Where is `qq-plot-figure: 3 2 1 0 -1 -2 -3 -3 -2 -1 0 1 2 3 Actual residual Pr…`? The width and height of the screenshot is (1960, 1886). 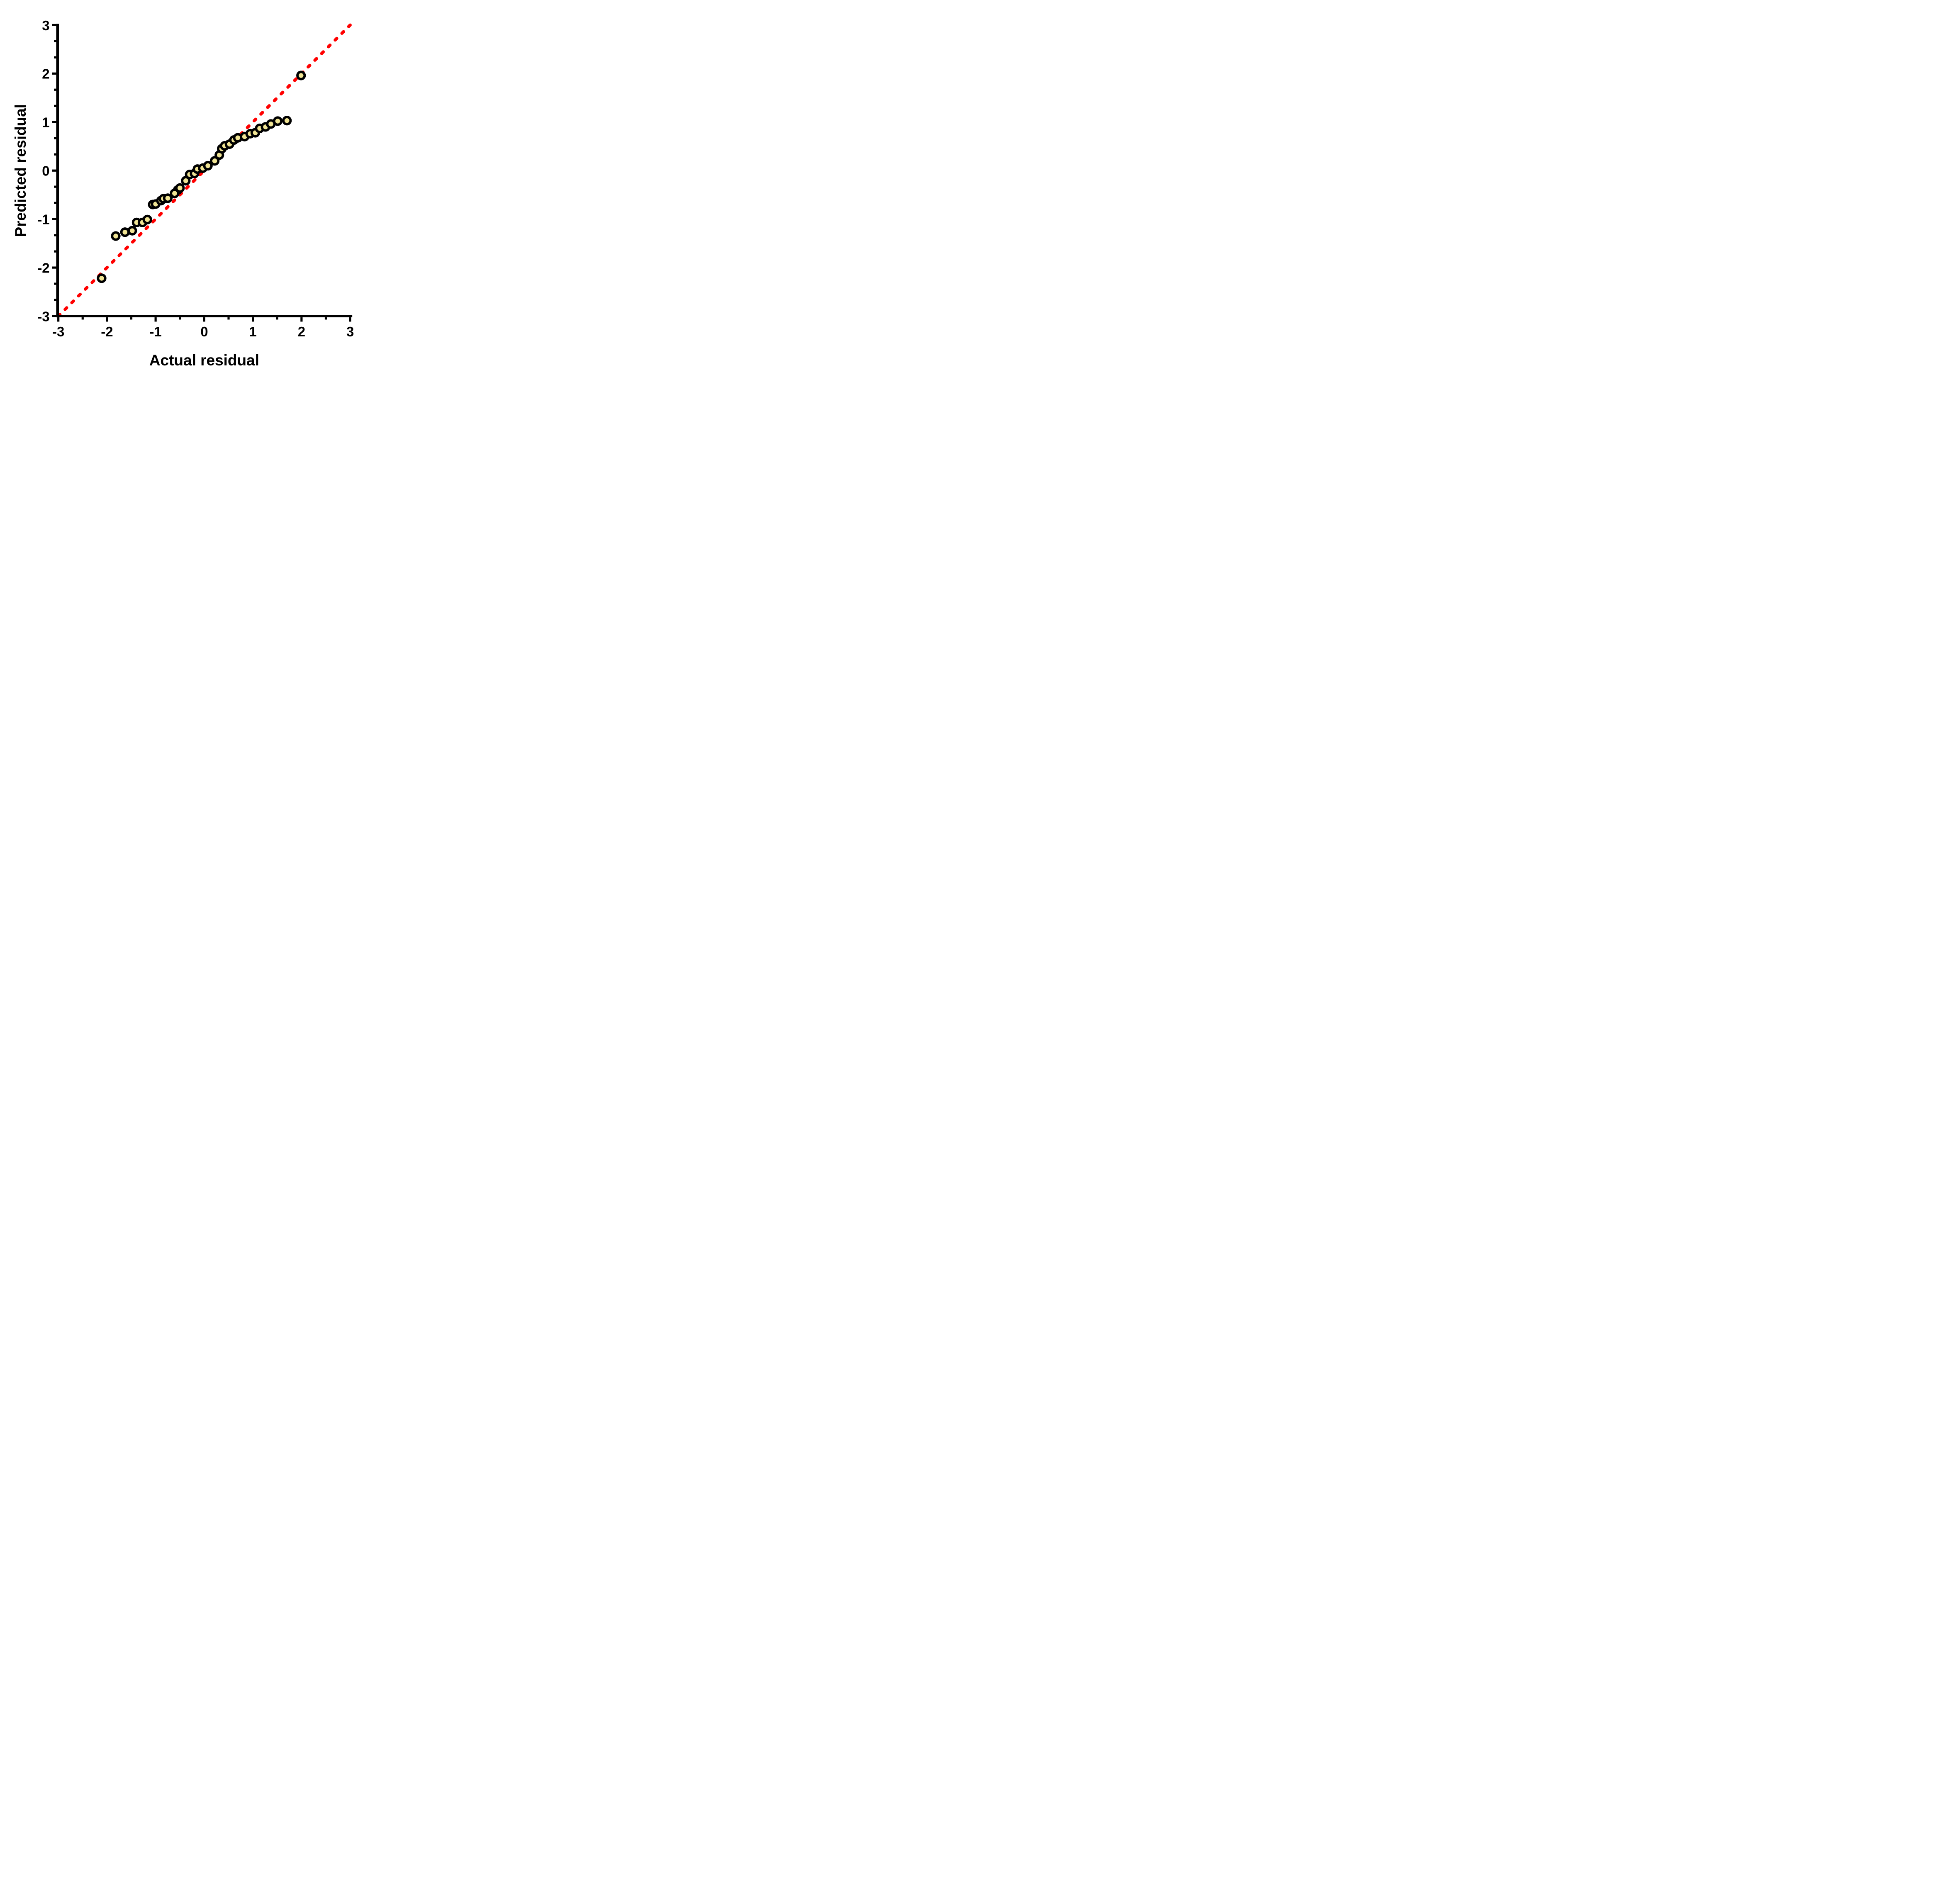
qq-plot-figure: 3 2 1 0 -1 -2 -3 -3 -2 -1 0 1 2 3 Actual residual Pr… is located at coordinates (196, 188).